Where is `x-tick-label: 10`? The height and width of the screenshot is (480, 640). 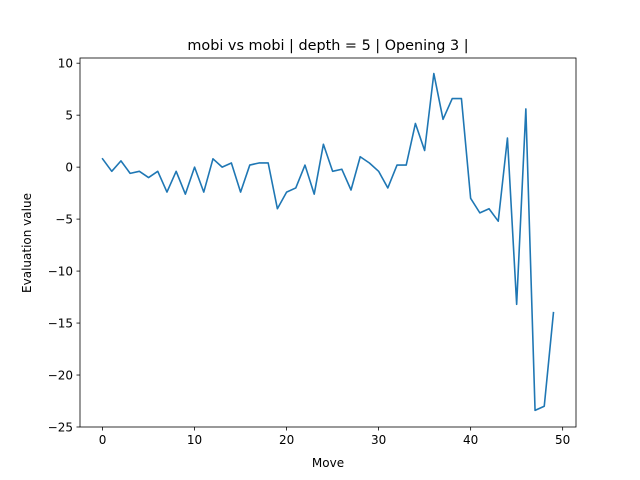 x-tick-label: 10 is located at coordinates (194, 440).